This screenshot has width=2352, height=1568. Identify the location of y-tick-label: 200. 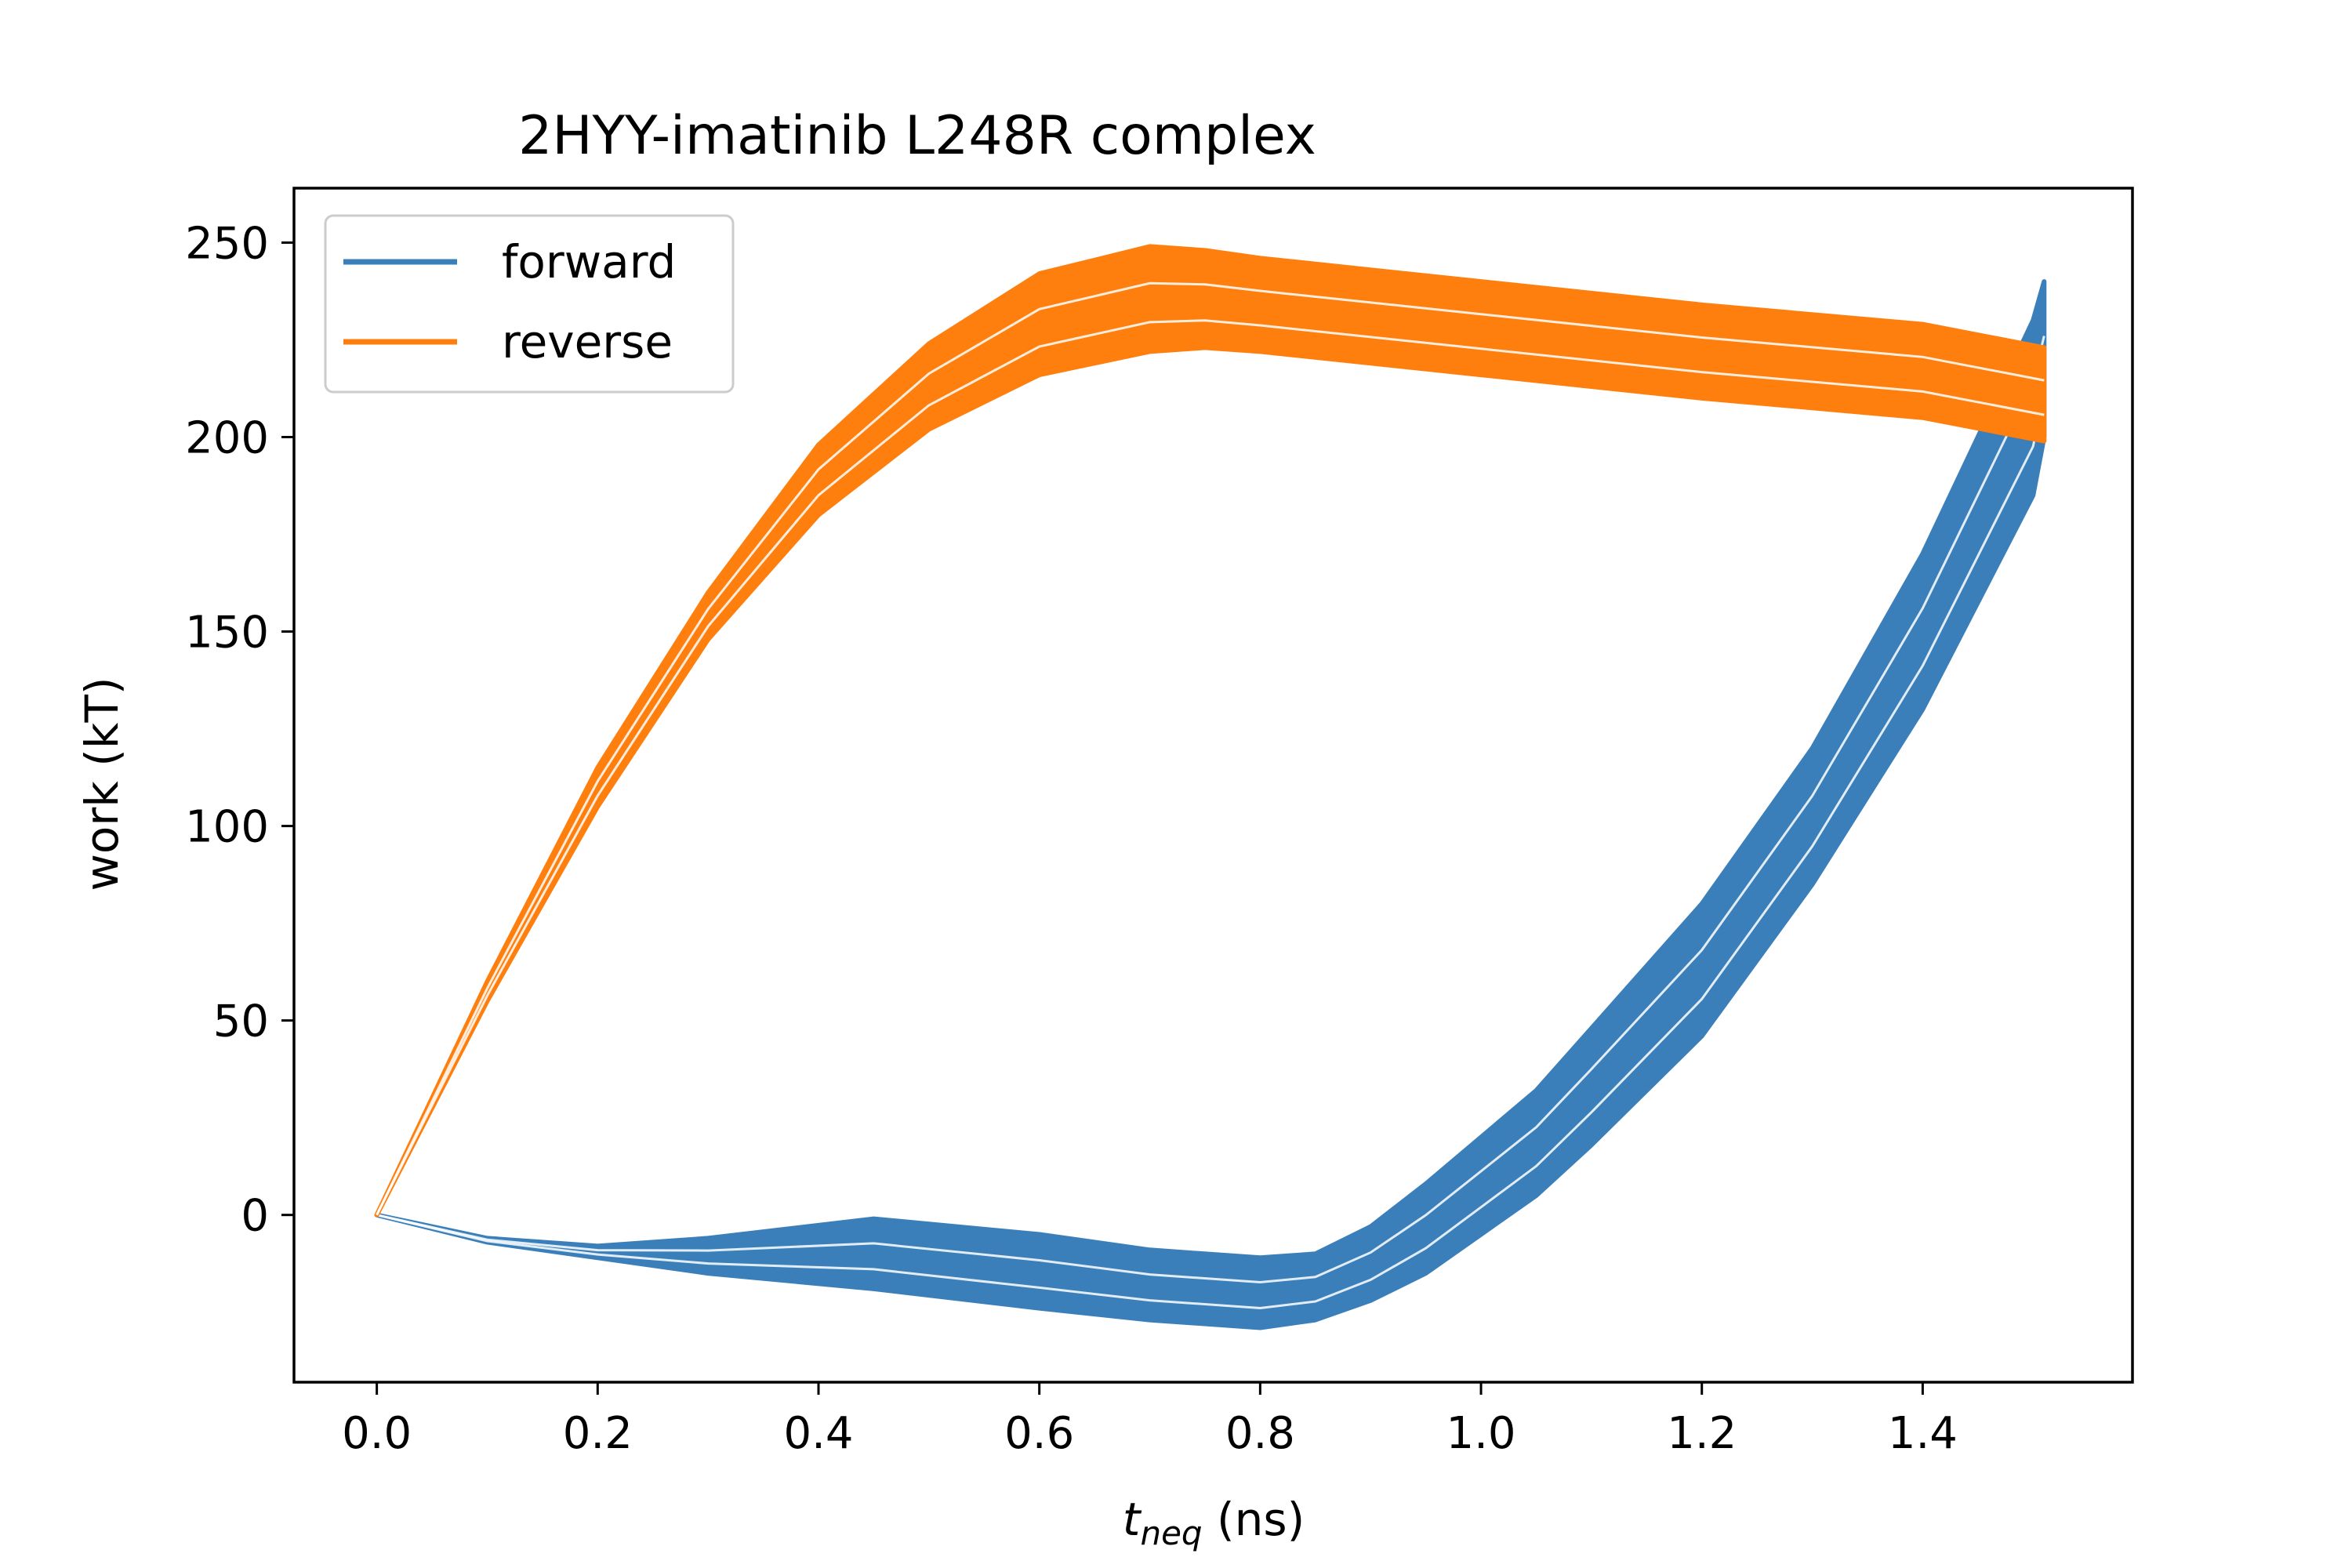
(227, 437).